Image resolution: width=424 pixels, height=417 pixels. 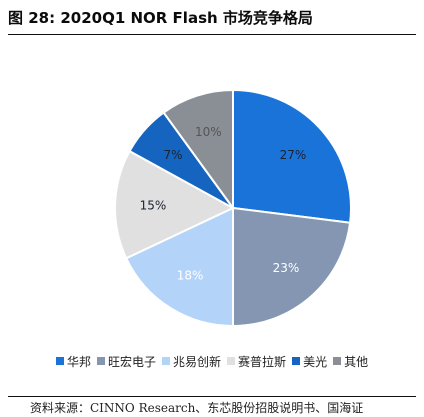 I want to click on slice-value-label: 27%, so click(x=293, y=155).